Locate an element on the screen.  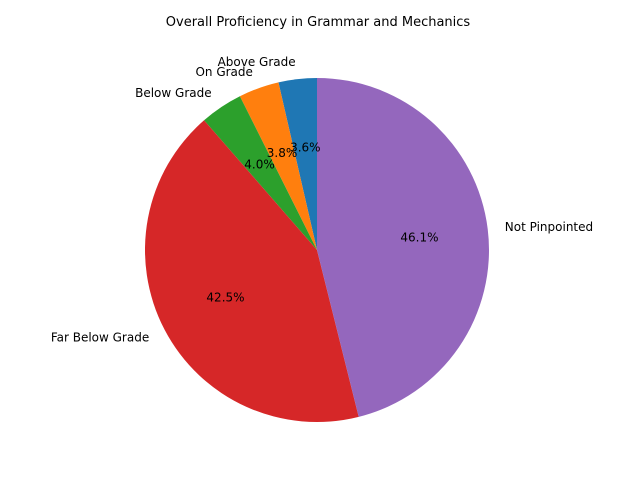
slice-label-below-grade: Below Grade is located at coordinates (173, 93).